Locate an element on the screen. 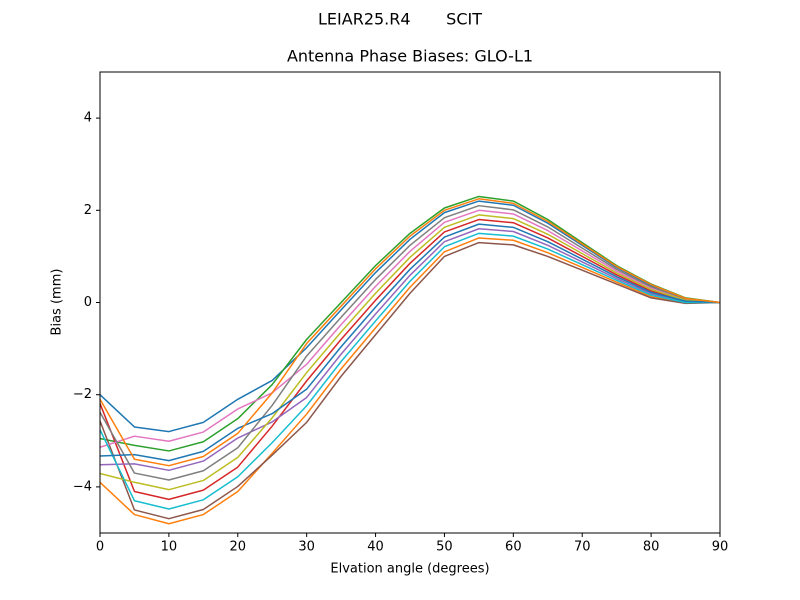 This screenshot has width=800, height=600. x-tick-label: 20 is located at coordinates (238, 547).